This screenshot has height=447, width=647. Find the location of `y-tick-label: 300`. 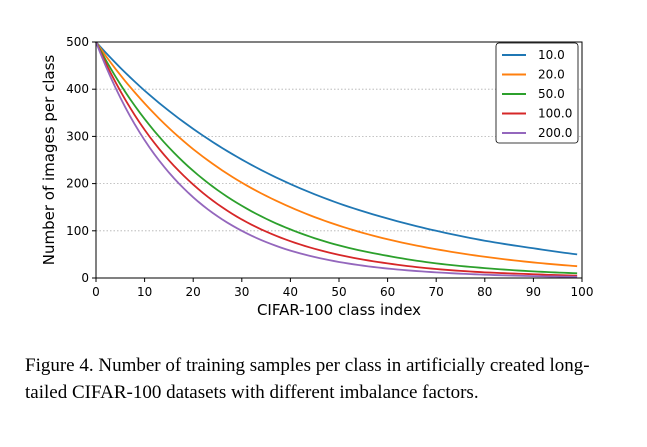

y-tick-label: 300 is located at coordinates (77, 136).